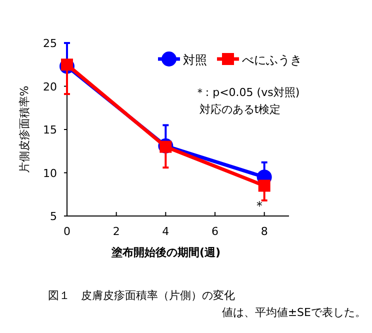 This screenshot has height=333, width=372. Describe the element at coordinates (24, 130) in the screenshot. I see `y-axis-title: 片側皮疹面積率%` at that location.